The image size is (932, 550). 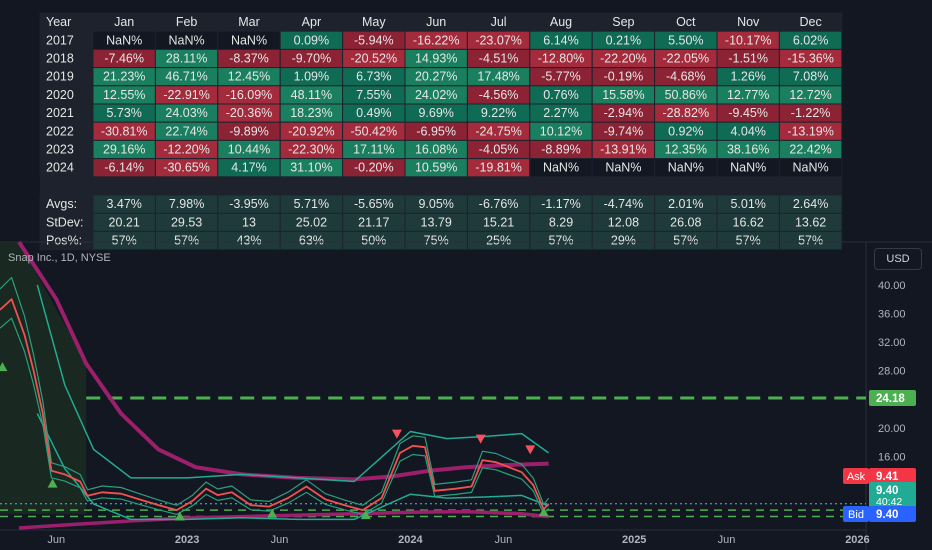 I want to click on table-cell-text: 12.35%, so click(x=686, y=150).